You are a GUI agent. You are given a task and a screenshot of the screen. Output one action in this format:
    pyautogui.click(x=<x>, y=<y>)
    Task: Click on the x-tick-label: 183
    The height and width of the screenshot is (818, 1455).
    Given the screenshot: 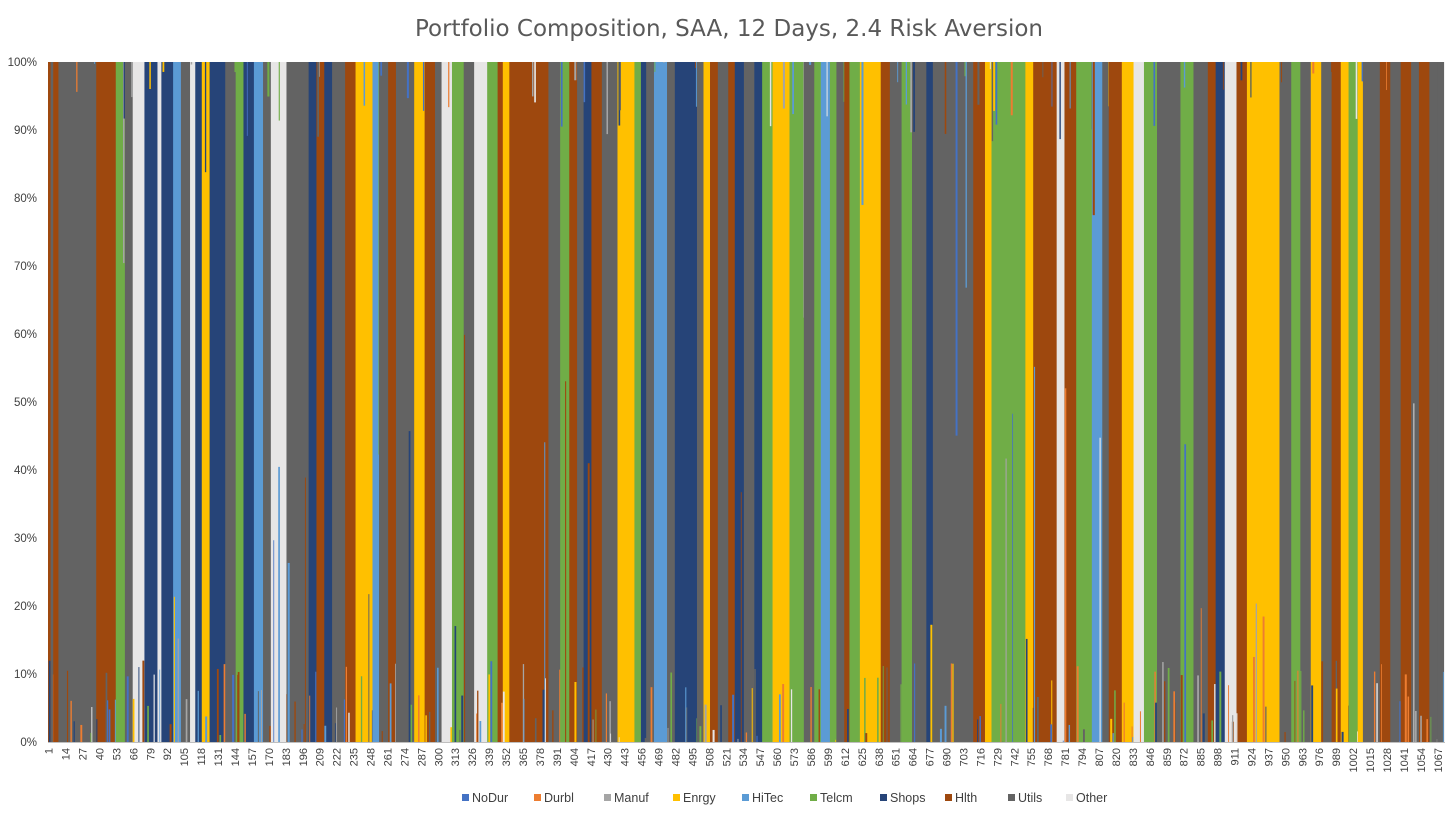 What is the action you would take?
    pyautogui.click(x=287, y=757)
    